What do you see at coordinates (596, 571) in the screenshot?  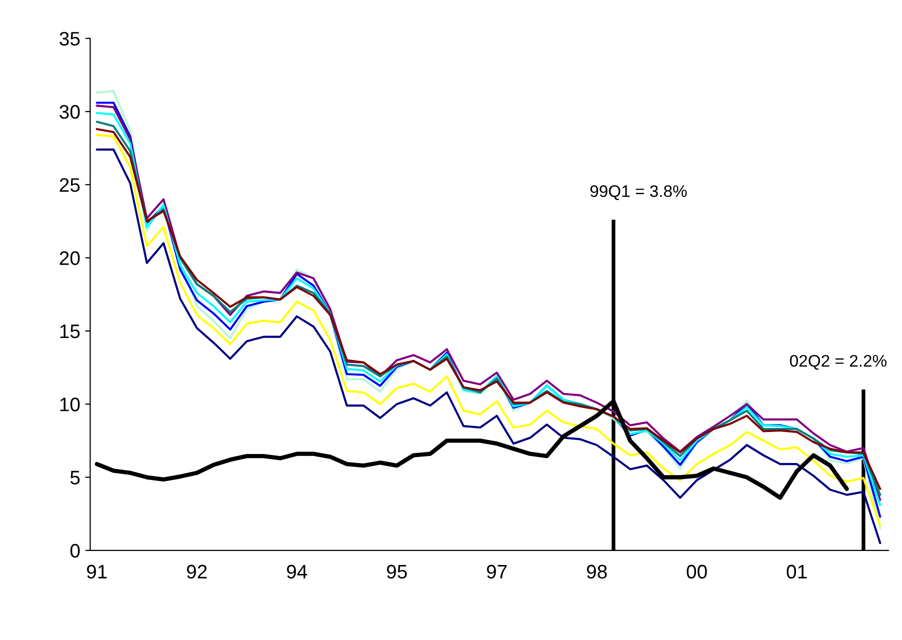 I see `x-tick-label: 98` at bounding box center [596, 571].